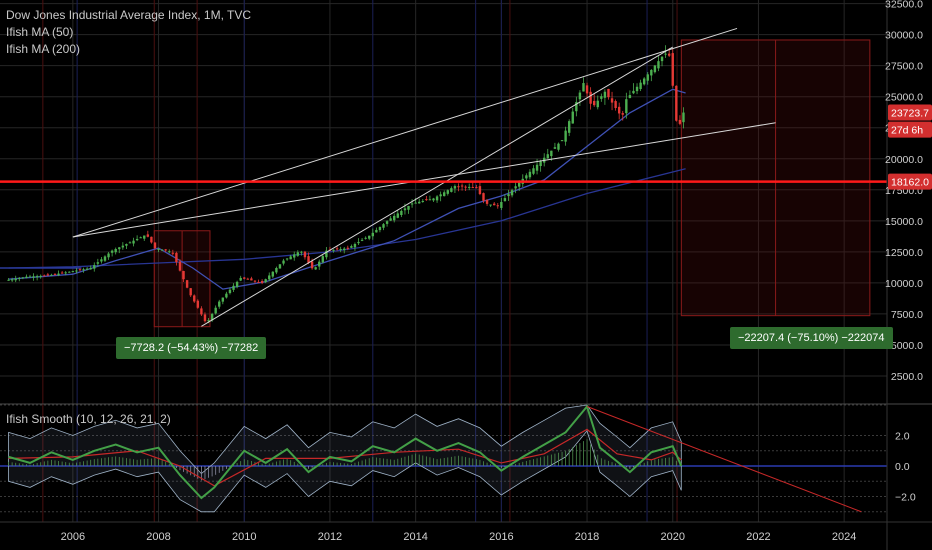  What do you see at coordinates (345, 457) in the screenshot?
I see `ind-signal-line` at bounding box center [345, 457].